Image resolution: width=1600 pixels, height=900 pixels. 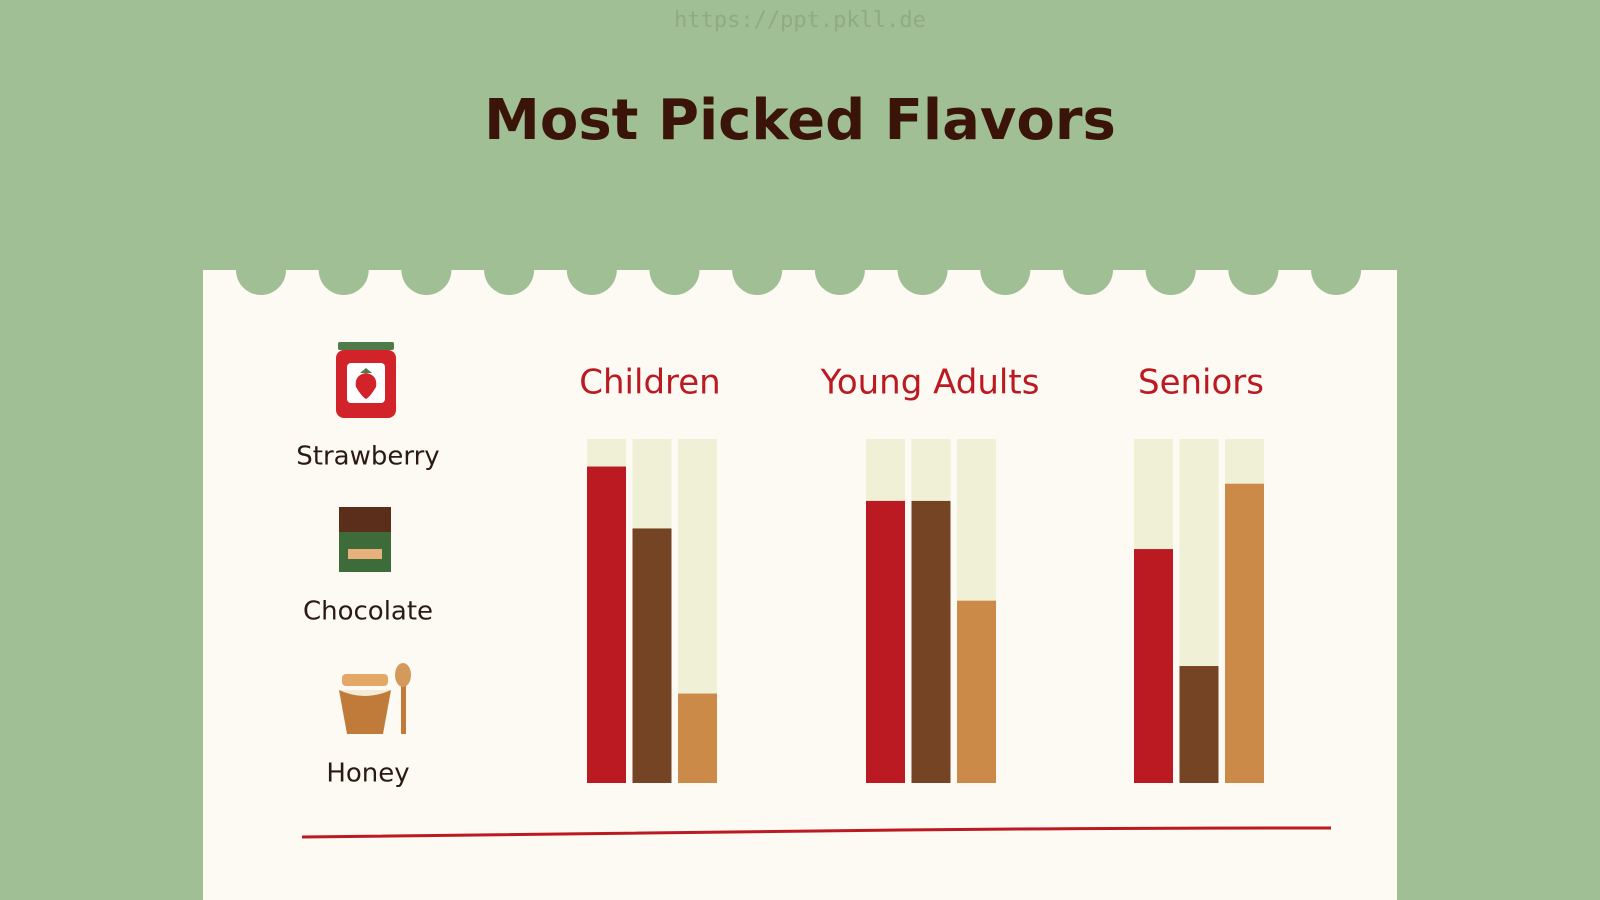 I want to click on chocolate-icon, so click(x=365, y=539).